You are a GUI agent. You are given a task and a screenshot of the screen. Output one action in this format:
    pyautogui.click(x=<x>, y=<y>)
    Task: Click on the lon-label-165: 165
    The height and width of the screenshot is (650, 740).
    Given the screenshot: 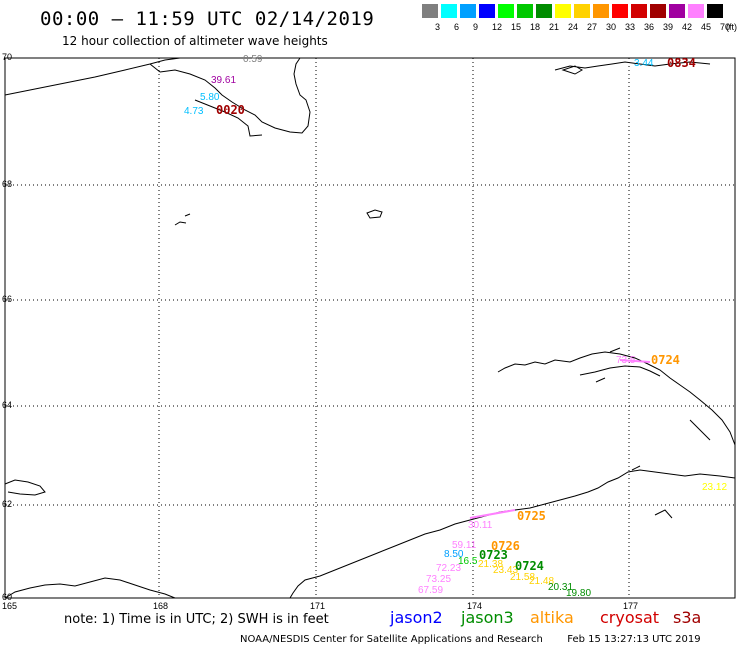 What is the action you would take?
    pyautogui.click(x=10, y=606)
    